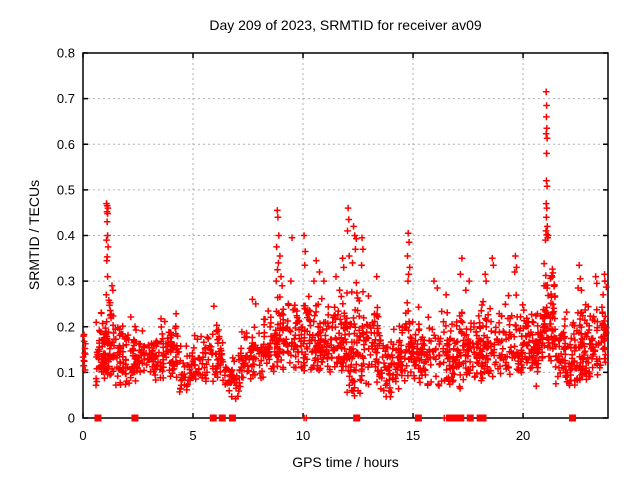 Image resolution: width=640 pixels, height=480 pixels. I want to click on y-axis-label: SRMTID / TECUs, so click(34, 235).